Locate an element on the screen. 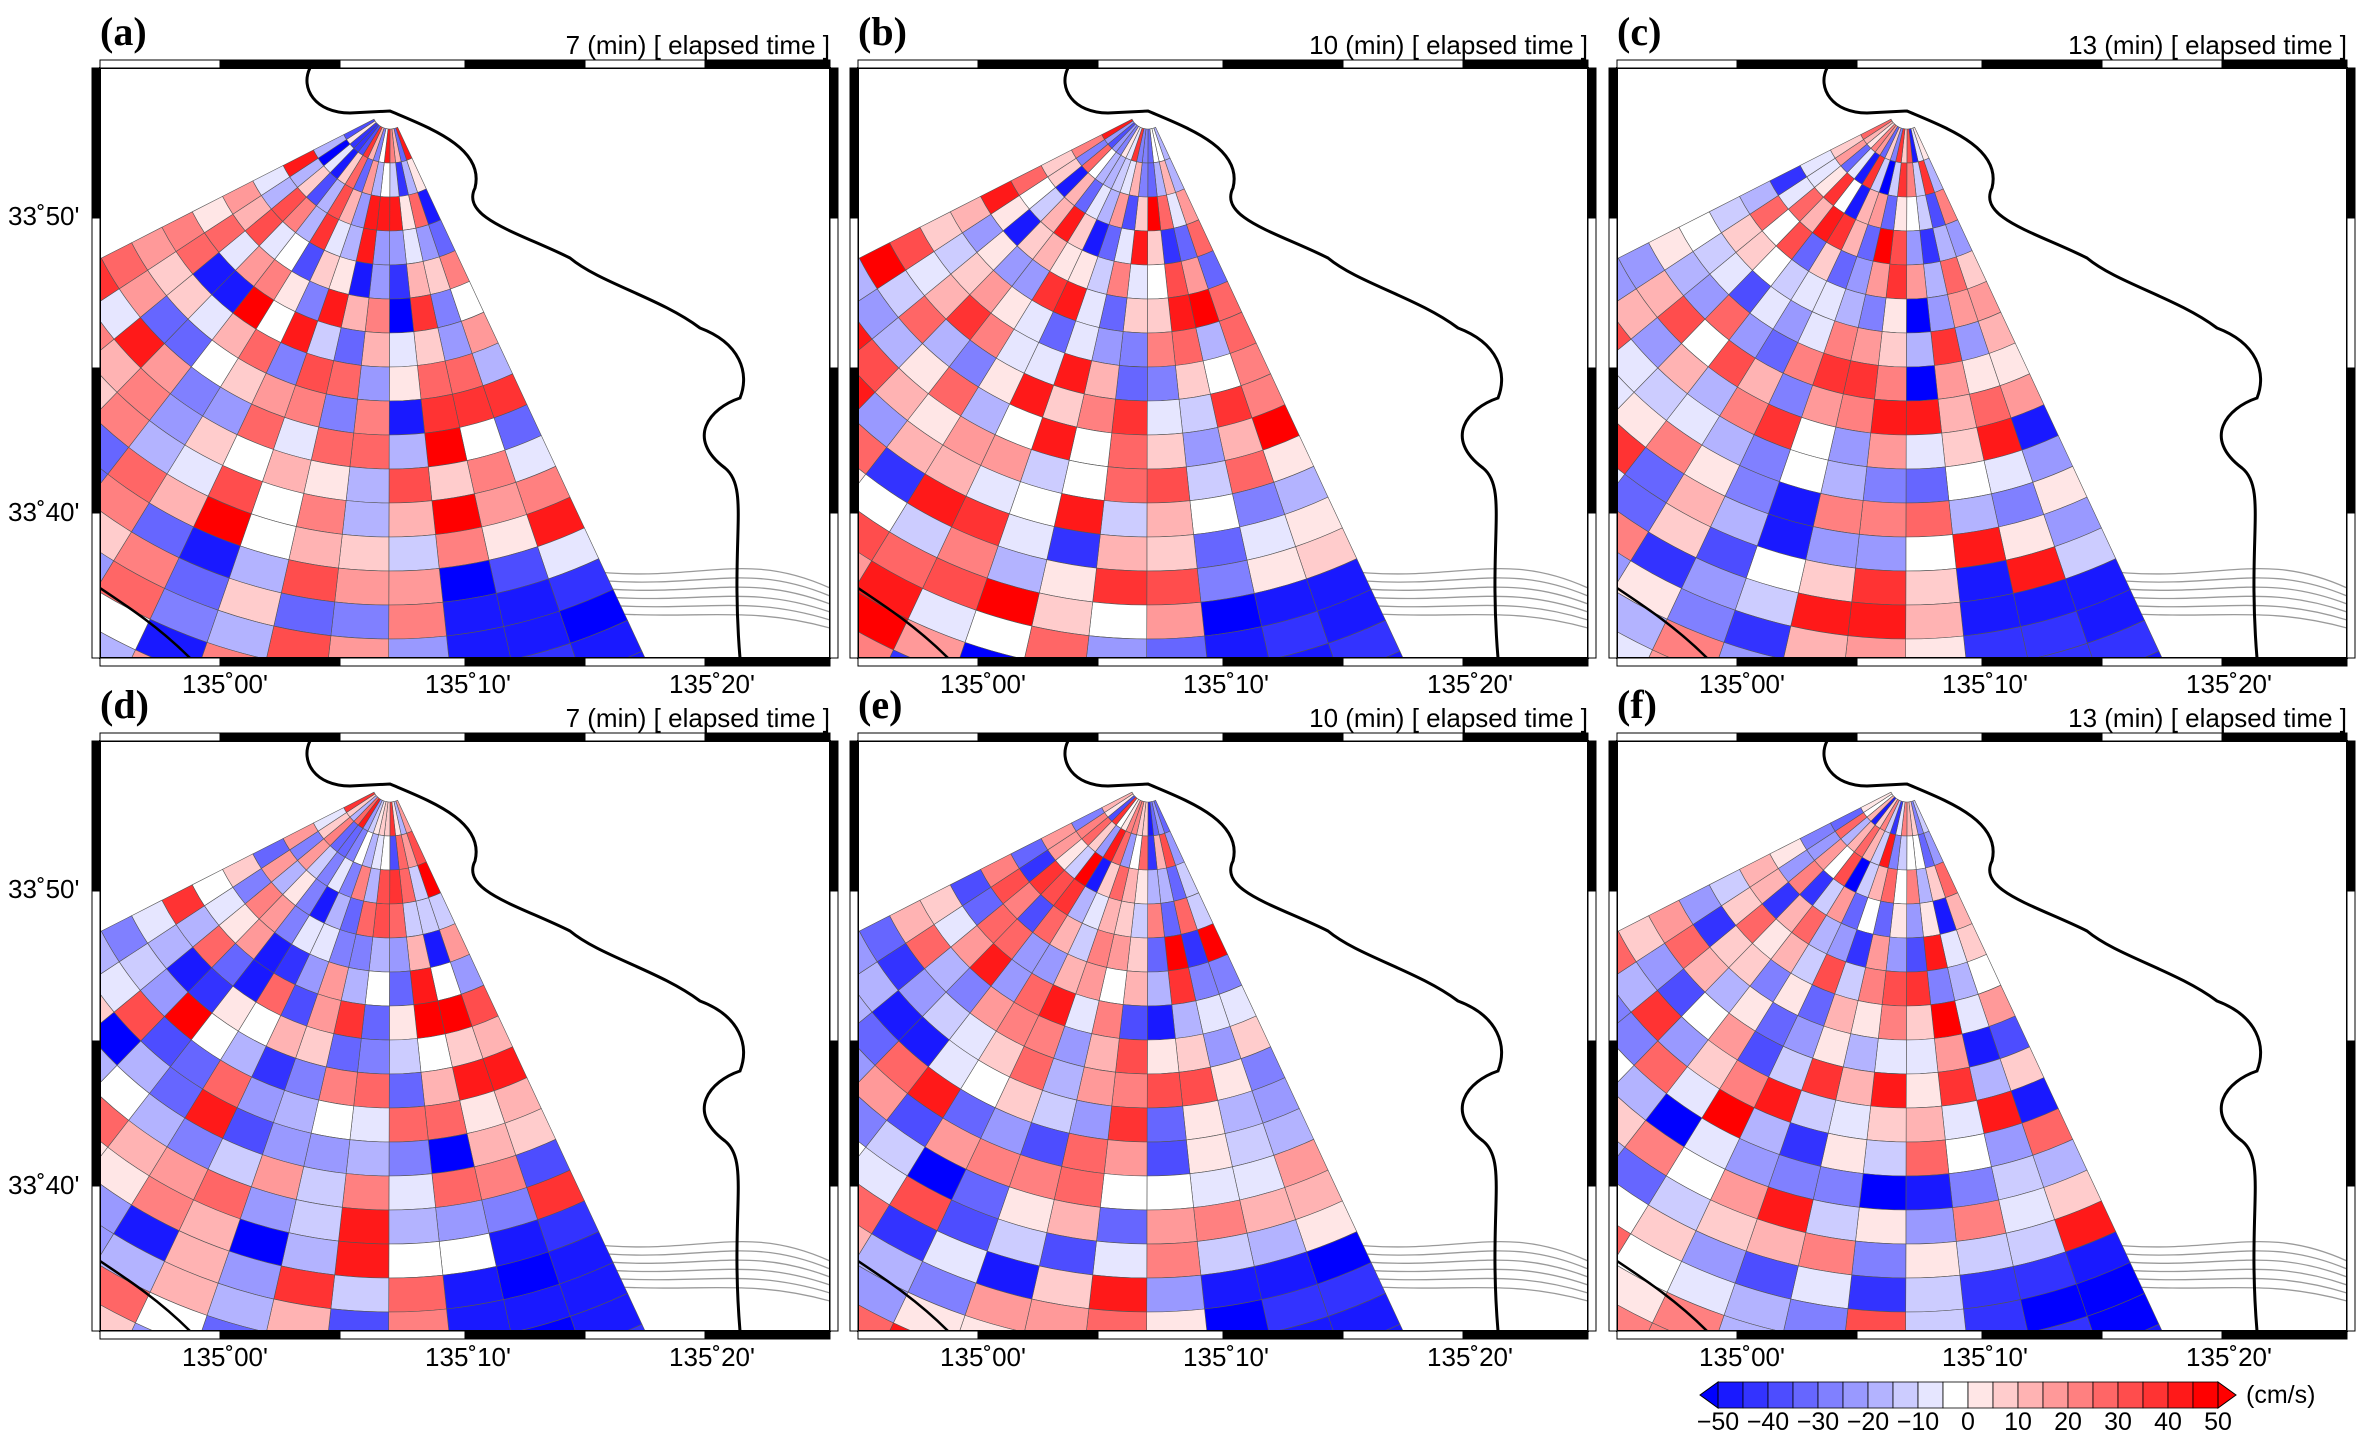 Image resolution: width=2363 pixels, height=1441 pixels. colorbar-unit: (cm/s) is located at coordinates (2280, 1395).